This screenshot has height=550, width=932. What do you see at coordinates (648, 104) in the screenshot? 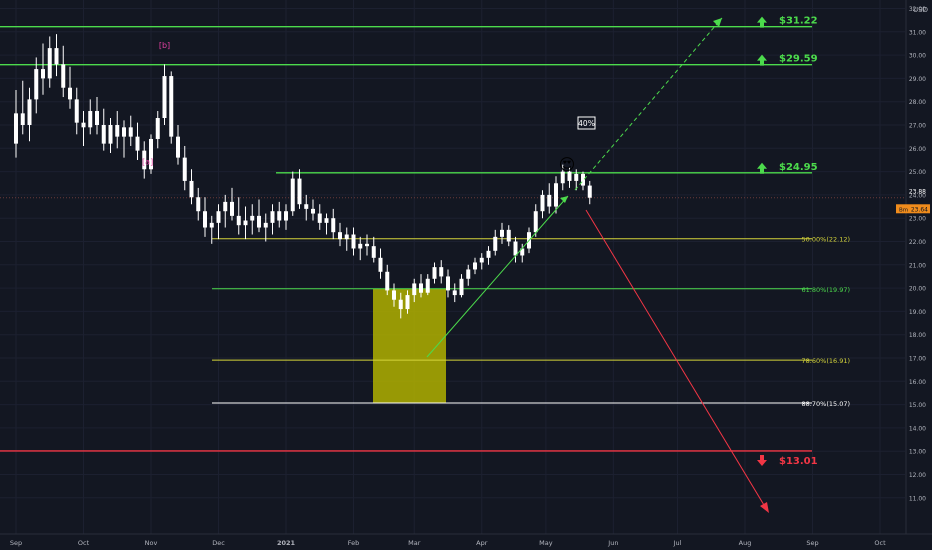
I see `projection-dashed-line` at bounding box center [648, 104].